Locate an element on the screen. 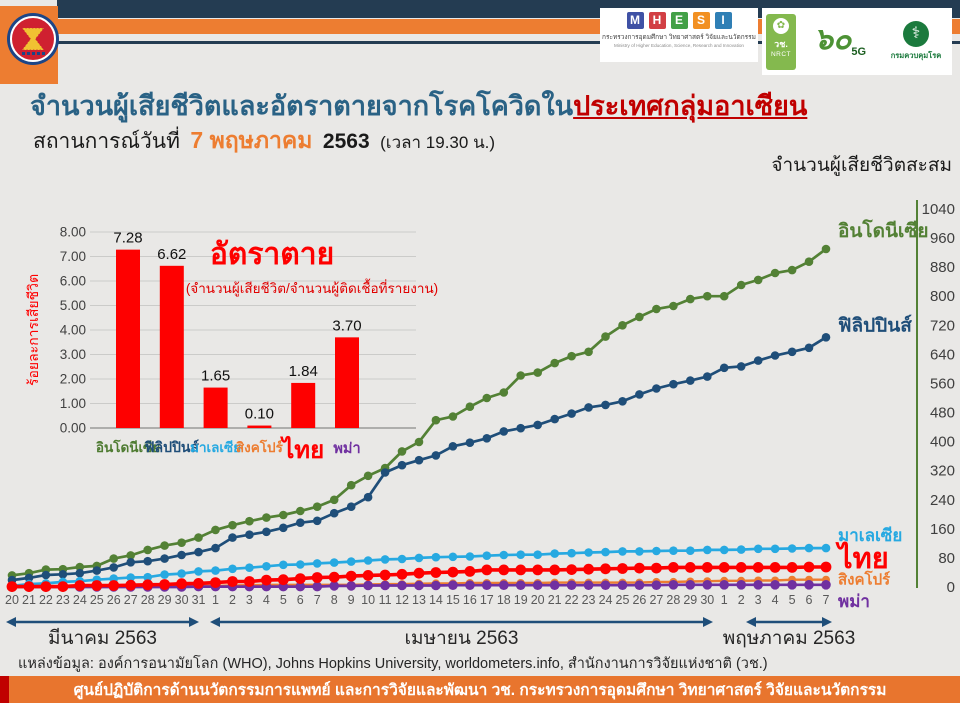  y-tick-label: 560 is located at coordinates (942, 383).